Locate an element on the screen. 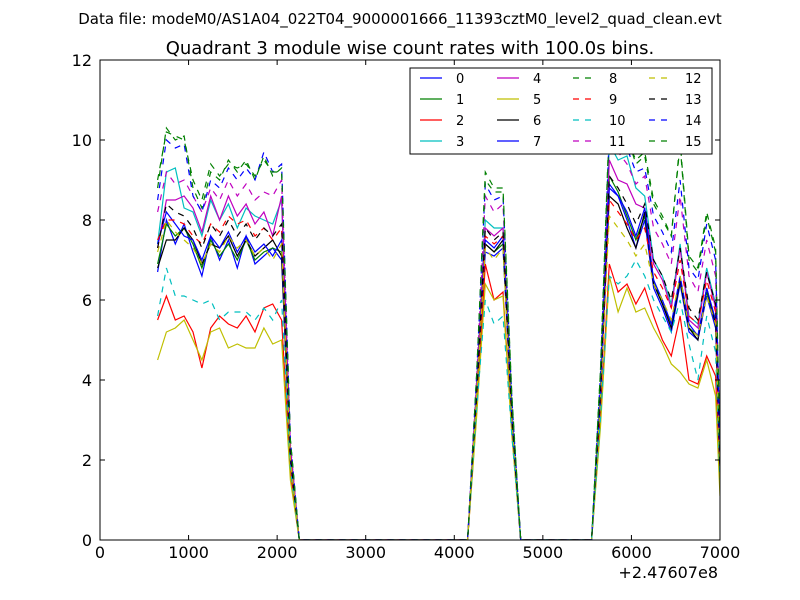  x-tick-label: 5000 is located at coordinates (542, 552).